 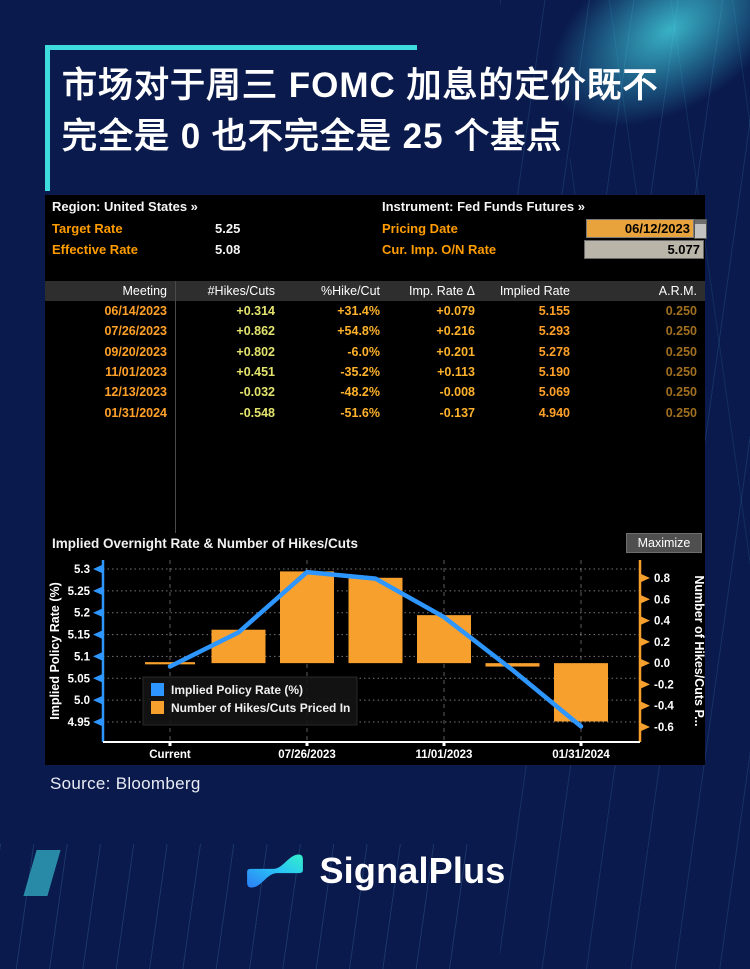 I want to click on cur-imp-on-rate-field: 5.077, so click(x=644, y=249).